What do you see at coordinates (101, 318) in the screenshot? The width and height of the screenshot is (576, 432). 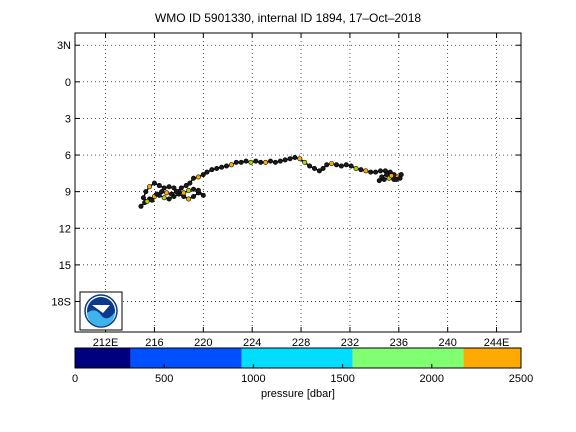 I see `logo-wave` at bounding box center [101, 318].